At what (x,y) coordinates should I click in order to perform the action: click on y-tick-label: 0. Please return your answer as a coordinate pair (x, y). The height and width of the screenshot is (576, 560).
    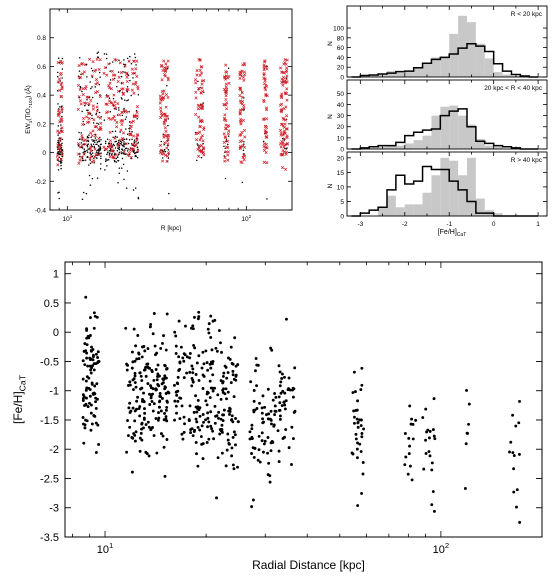
    Looking at the image, I should click on (56, 333).